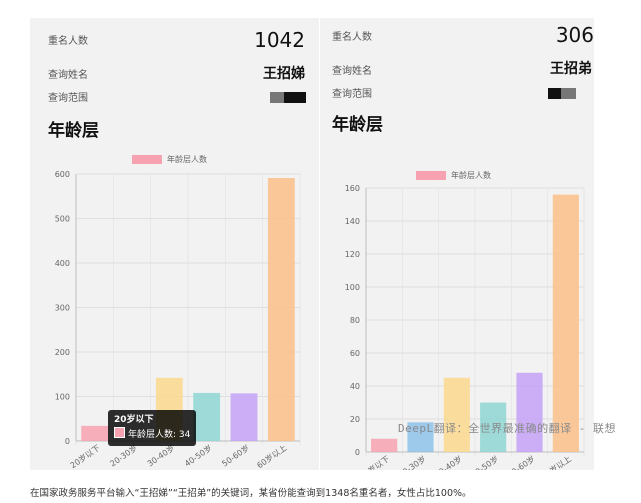  What do you see at coordinates (355, 419) in the screenshot?
I see `y-tick-label: 20` at bounding box center [355, 419].